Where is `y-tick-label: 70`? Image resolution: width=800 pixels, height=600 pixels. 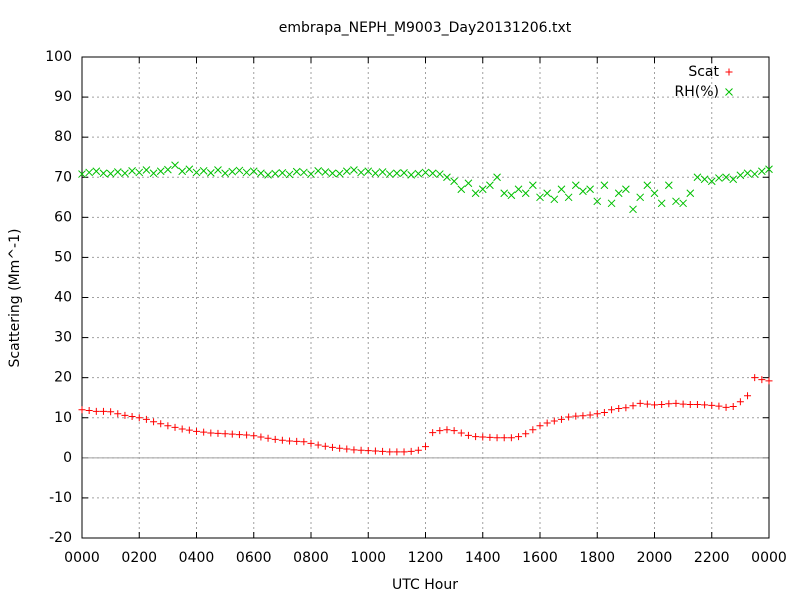
y-tick-label: 70 is located at coordinates (63, 177).